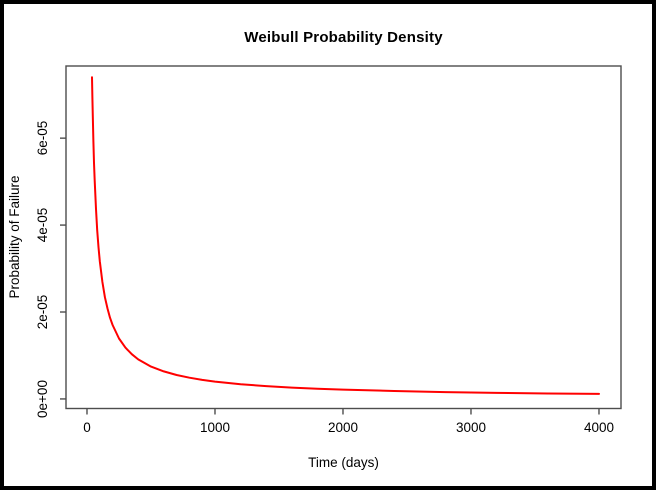 The height and width of the screenshot is (490, 656). What do you see at coordinates (14, 237) in the screenshot?
I see `y-axis-label: Probability of Failure` at bounding box center [14, 237].